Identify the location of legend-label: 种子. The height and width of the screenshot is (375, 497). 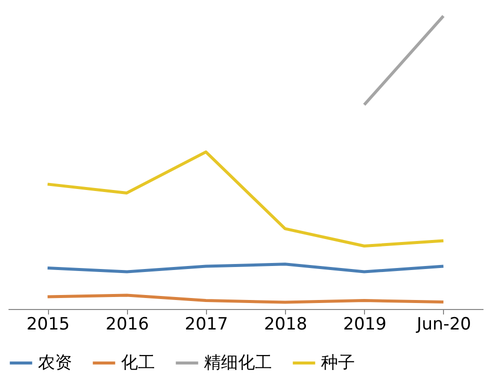
(338, 363).